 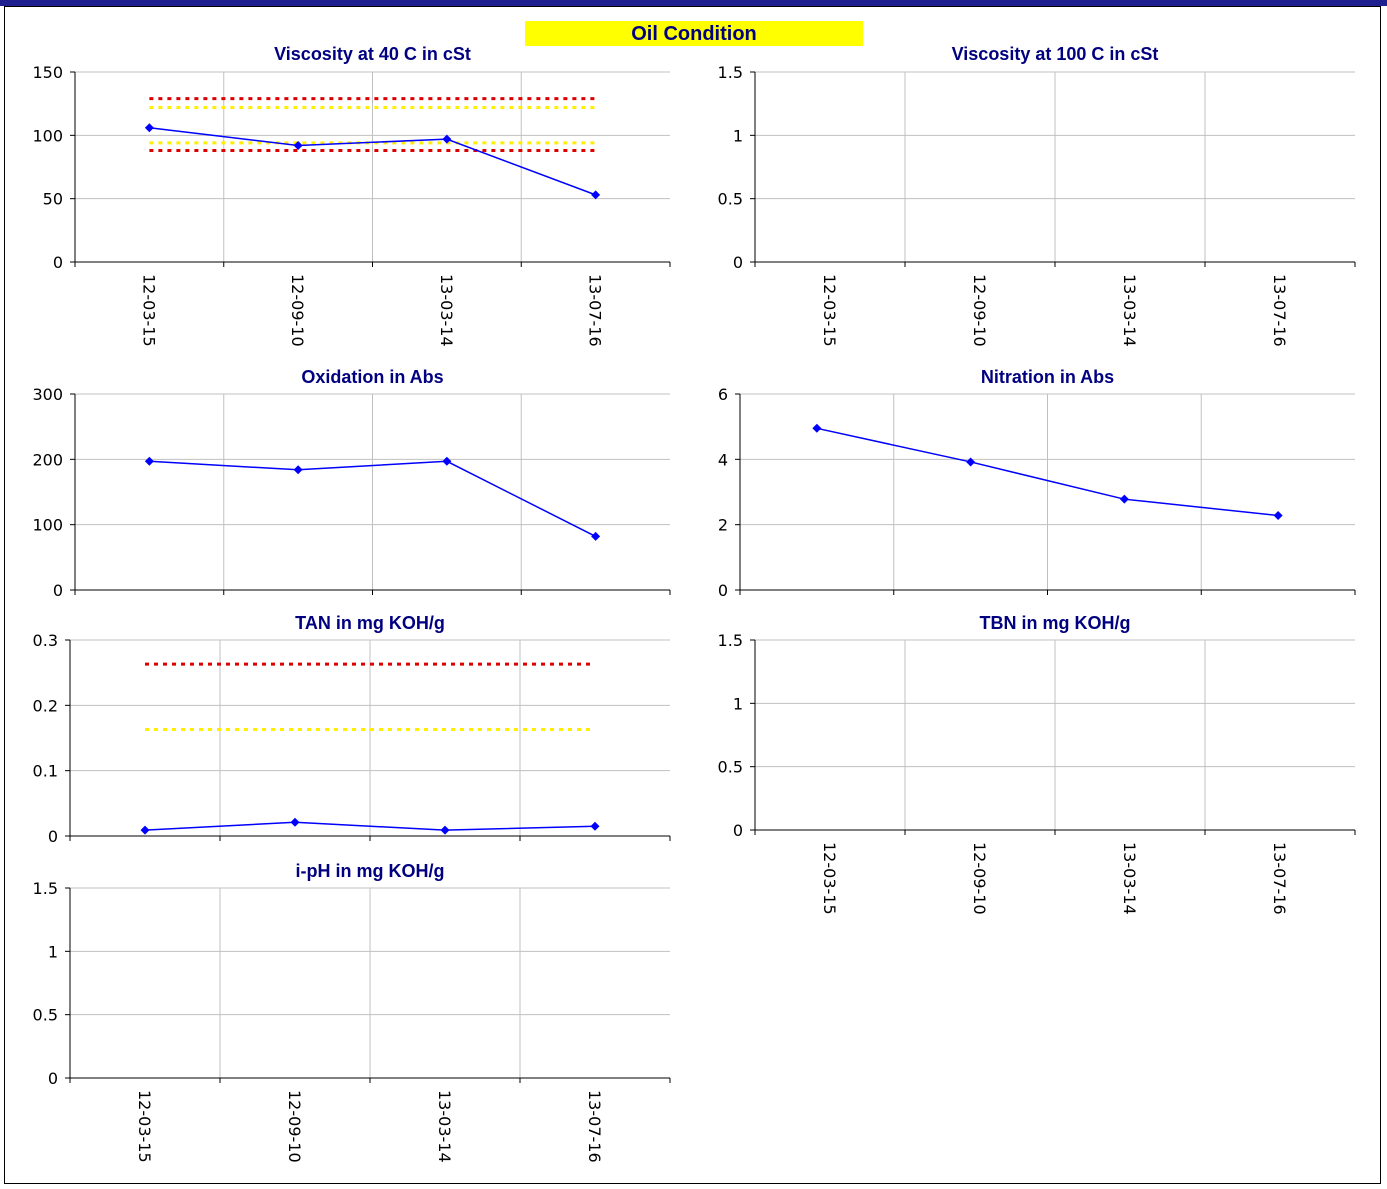 What do you see at coordinates (723, 525) in the screenshot?
I see `y-tick-label: 2` at bounding box center [723, 525].